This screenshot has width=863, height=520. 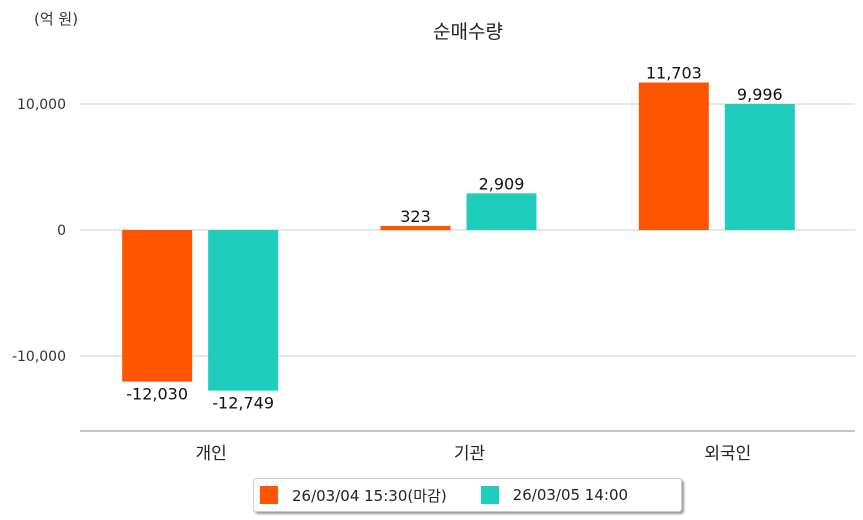 I want to click on legend-label: 26/03/05 14:00, so click(x=570, y=495).